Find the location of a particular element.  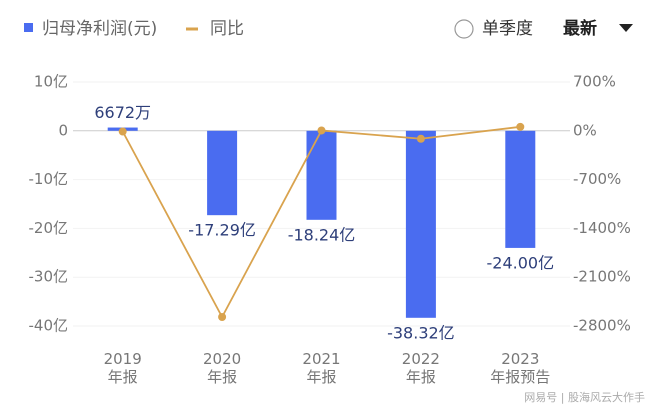

radio is located at coordinates (464, 29).